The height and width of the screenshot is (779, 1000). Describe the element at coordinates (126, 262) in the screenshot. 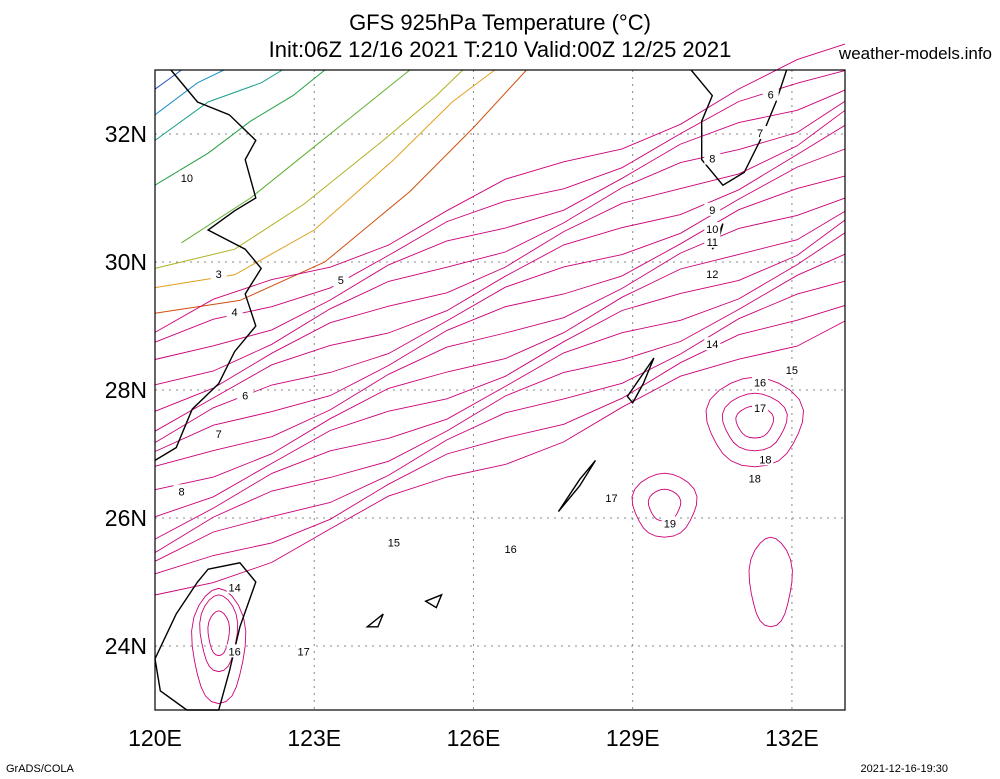

I see `y-tick-label: 30N` at that location.